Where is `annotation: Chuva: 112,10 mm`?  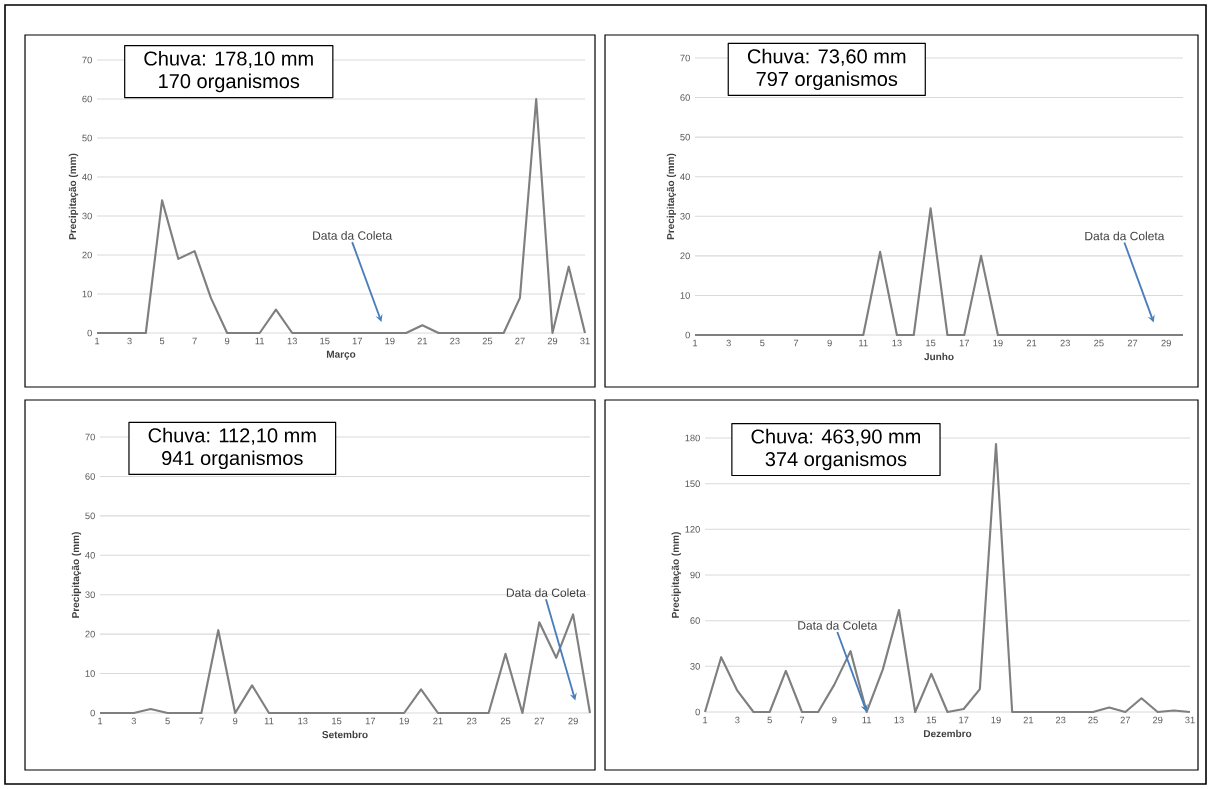
annotation: Chuva: 112,10 mm is located at coordinates (232, 436).